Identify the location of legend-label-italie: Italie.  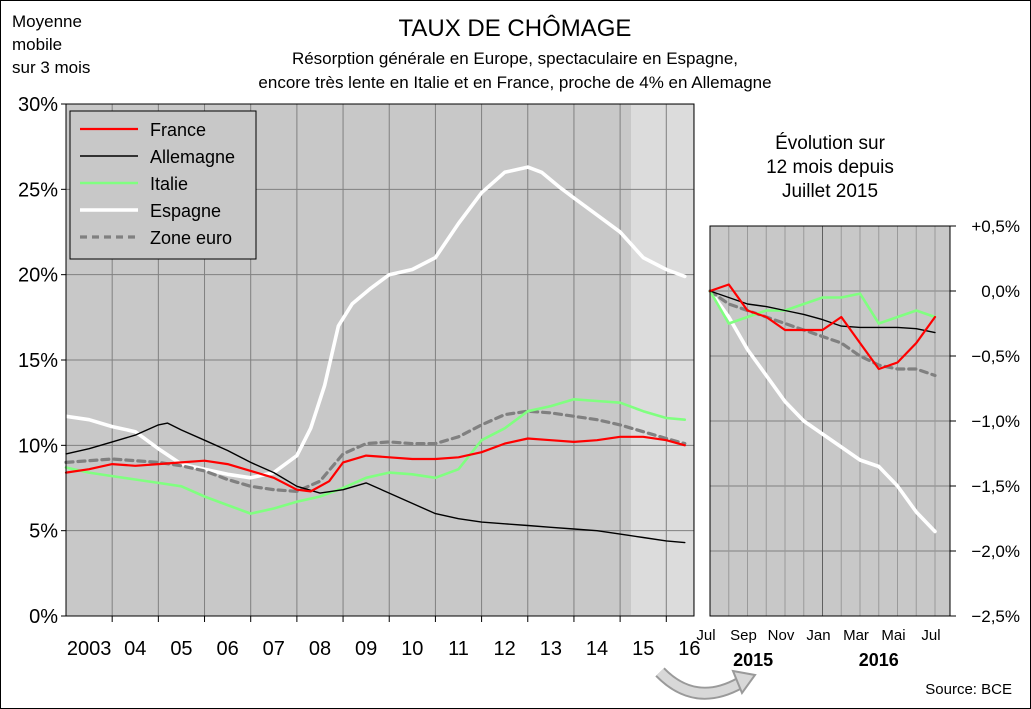
(169, 184).